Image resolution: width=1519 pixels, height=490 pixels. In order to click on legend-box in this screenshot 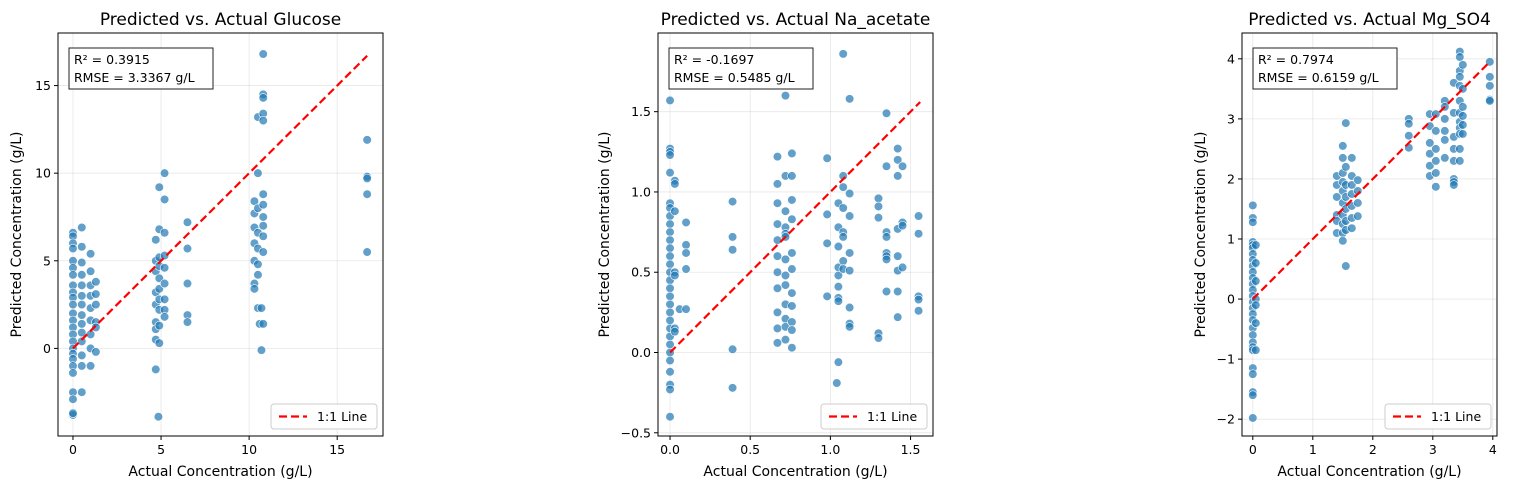, I will do `click(874, 416)`.